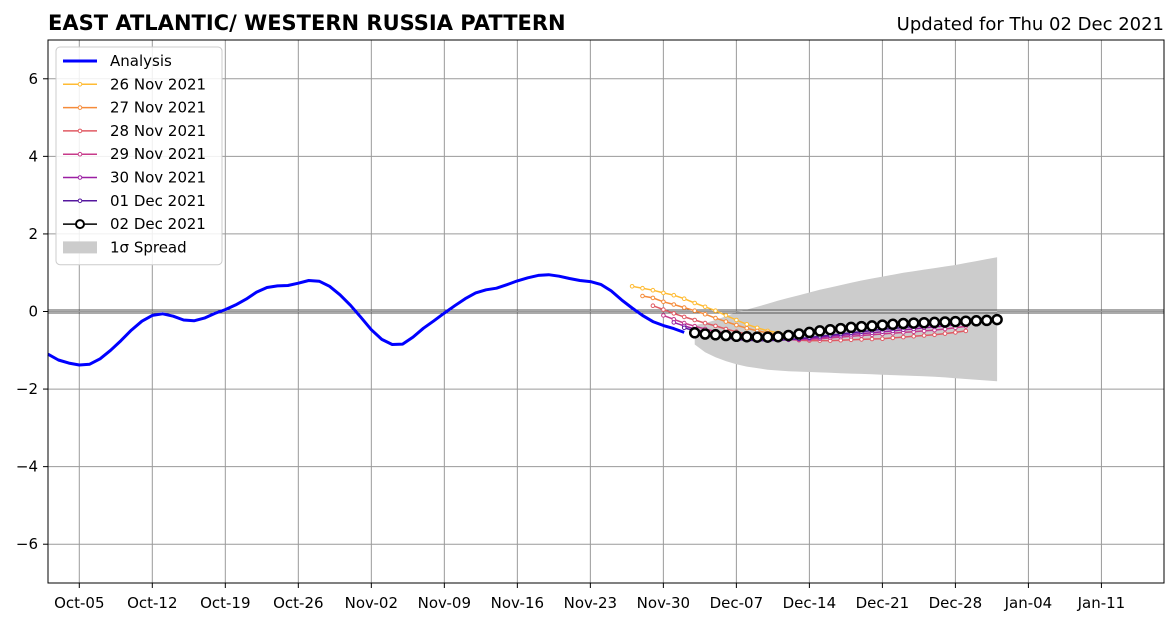 This screenshot has width=1176, height=622. Describe the element at coordinates (366, 320) in the screenshot. I see `series-analysis` at that location.